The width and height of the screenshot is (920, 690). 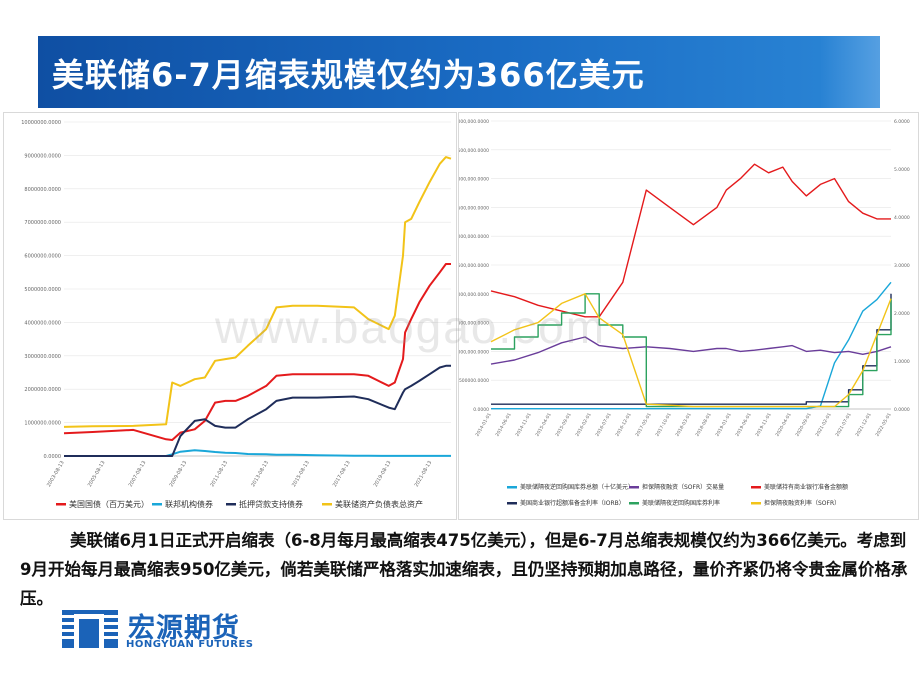 What do you see at coordinates (474, 180) in the screenshot?
I see `y-left-tick-label: 4,000,000.0000` at bounding box center [474, 180].